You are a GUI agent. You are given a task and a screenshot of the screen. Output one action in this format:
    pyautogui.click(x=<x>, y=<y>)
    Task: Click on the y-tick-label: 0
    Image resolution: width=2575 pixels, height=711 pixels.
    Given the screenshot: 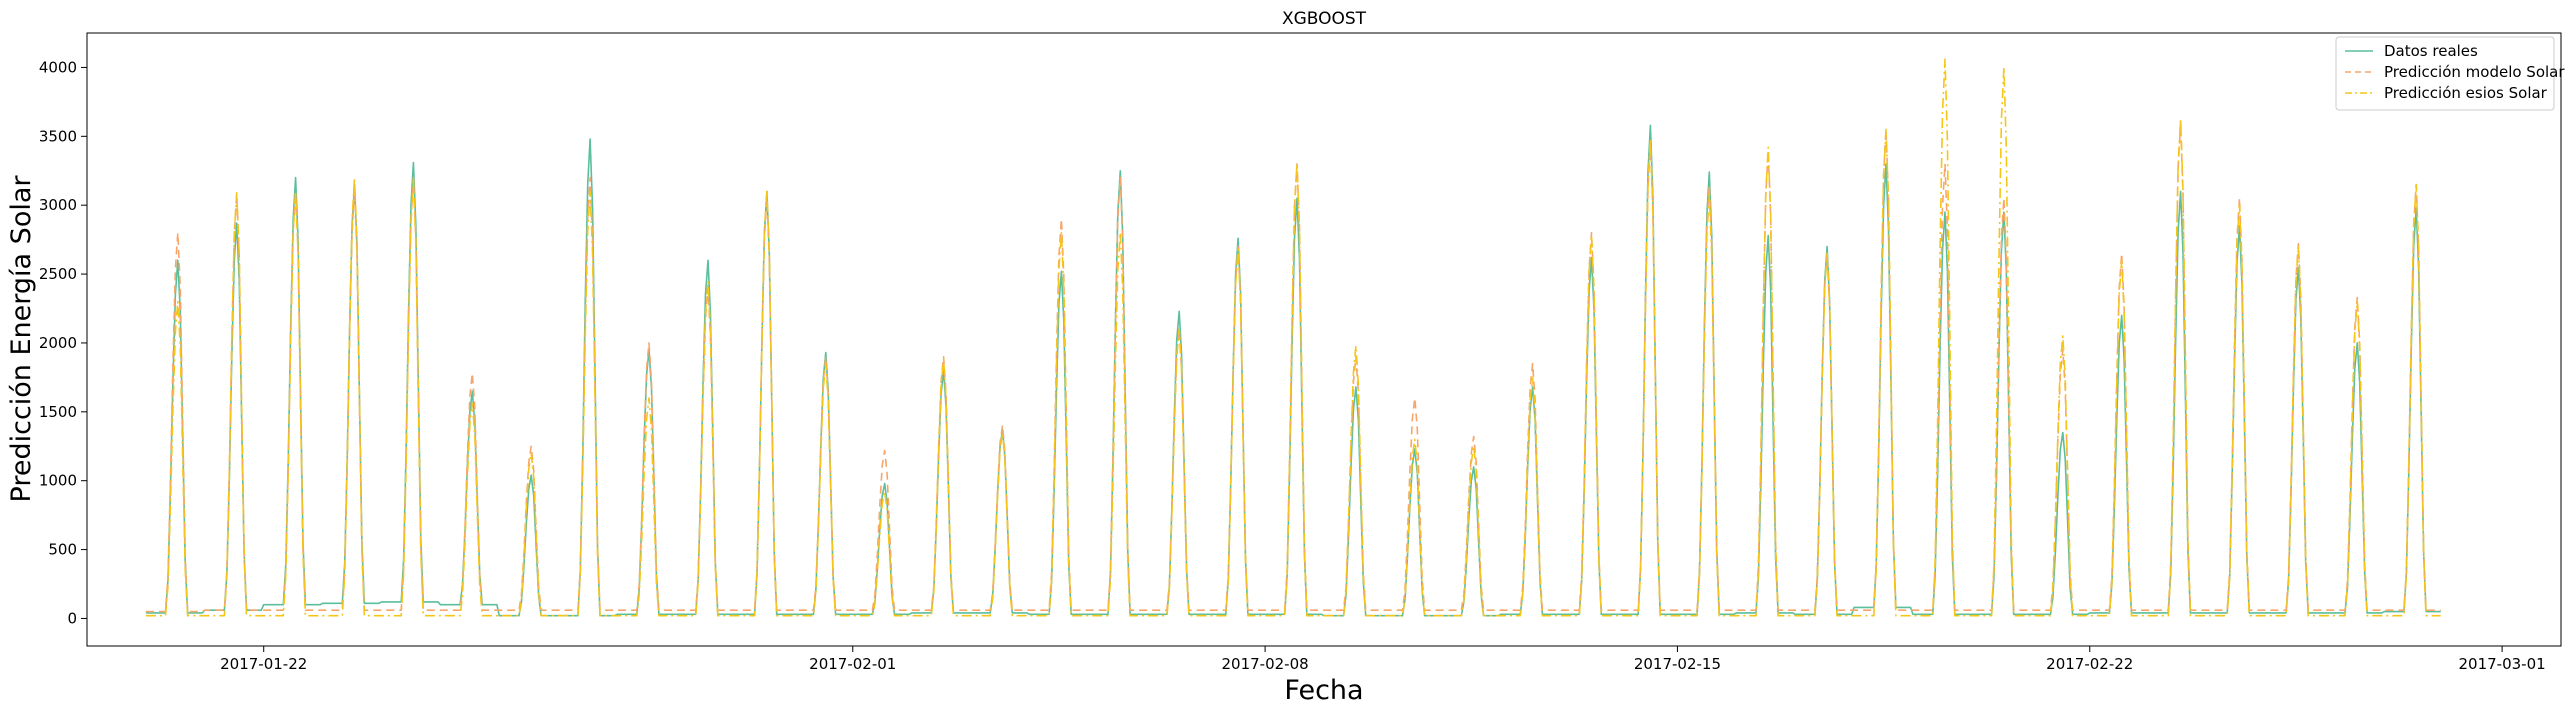 What is the action you would take?
    pyautogui.click(x=72, y=618)
    